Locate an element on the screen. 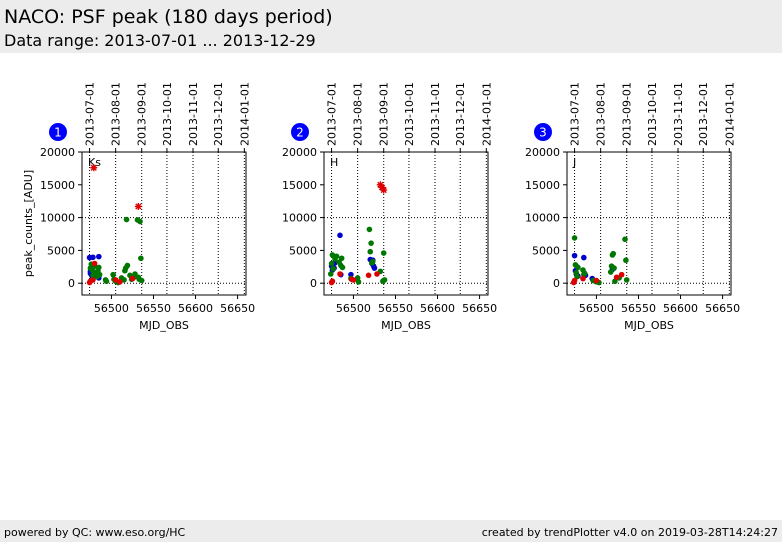 The width and height of the screenshot is (782, 542). page-title: NACO: PSF peak (180 days period) is located at coordinates (168, 17).